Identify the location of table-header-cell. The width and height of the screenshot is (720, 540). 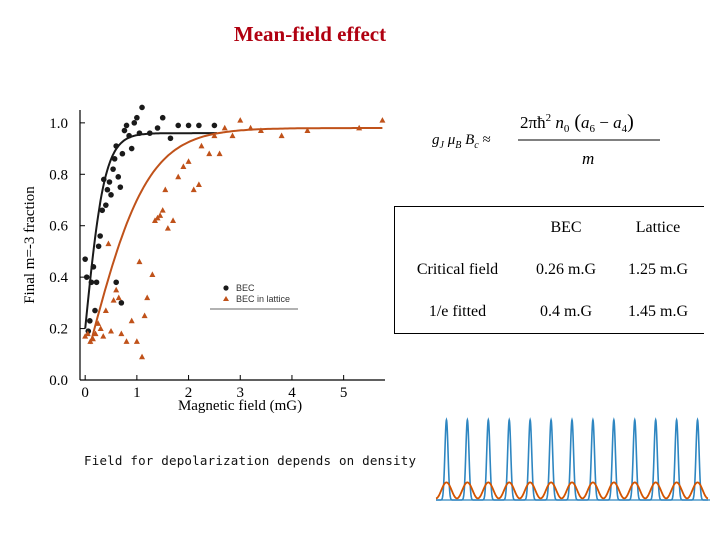
(457, 227).